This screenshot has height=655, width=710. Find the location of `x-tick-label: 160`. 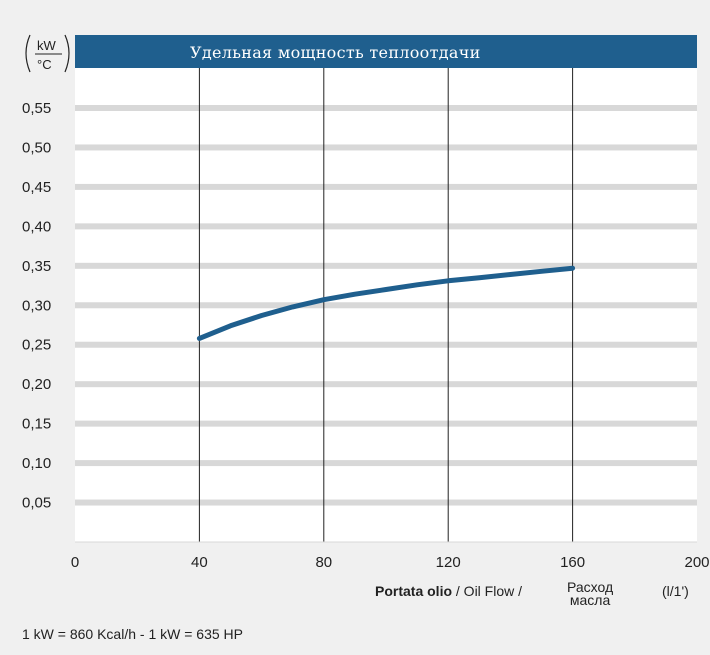

x-tick-label: 160 is located at coordinates (572, 562).